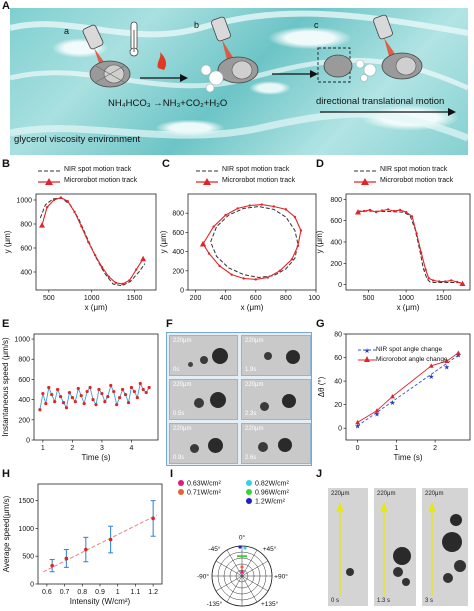 This screenshot has height=611, width=474. Describe the element at coordinates (340, 494) in the screenshot. I see `frame-scale: 220μm` at that location.